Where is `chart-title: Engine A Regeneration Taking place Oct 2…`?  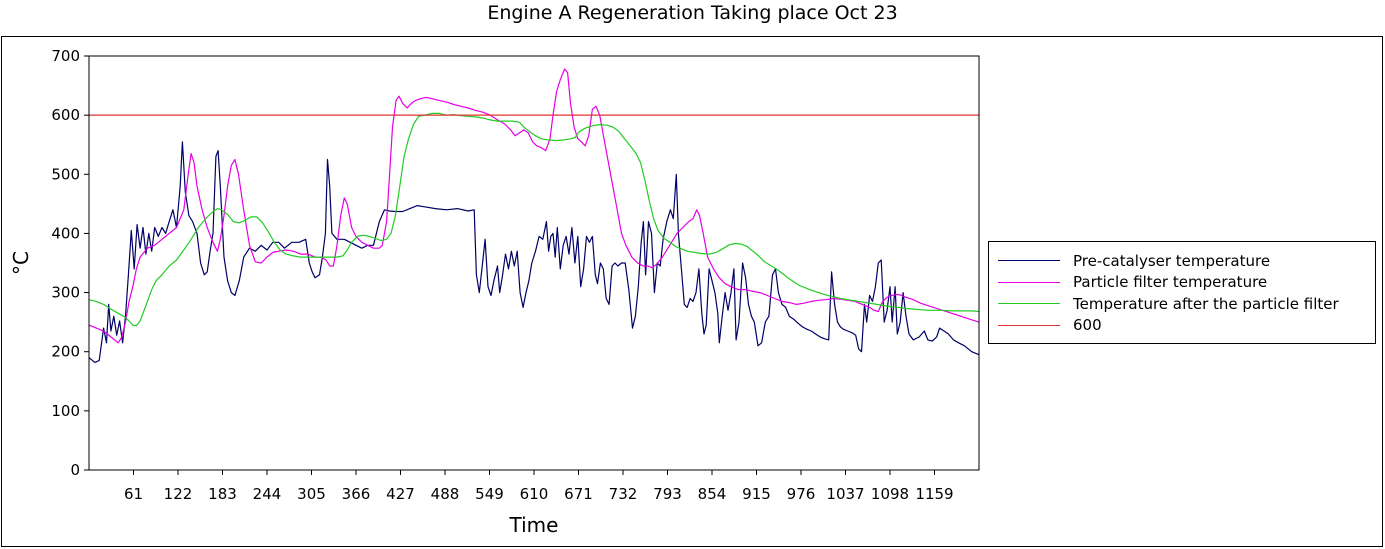
chart-title: Engine A Regeneration Taking place Oct 2… is located at coordinates (692, 13).